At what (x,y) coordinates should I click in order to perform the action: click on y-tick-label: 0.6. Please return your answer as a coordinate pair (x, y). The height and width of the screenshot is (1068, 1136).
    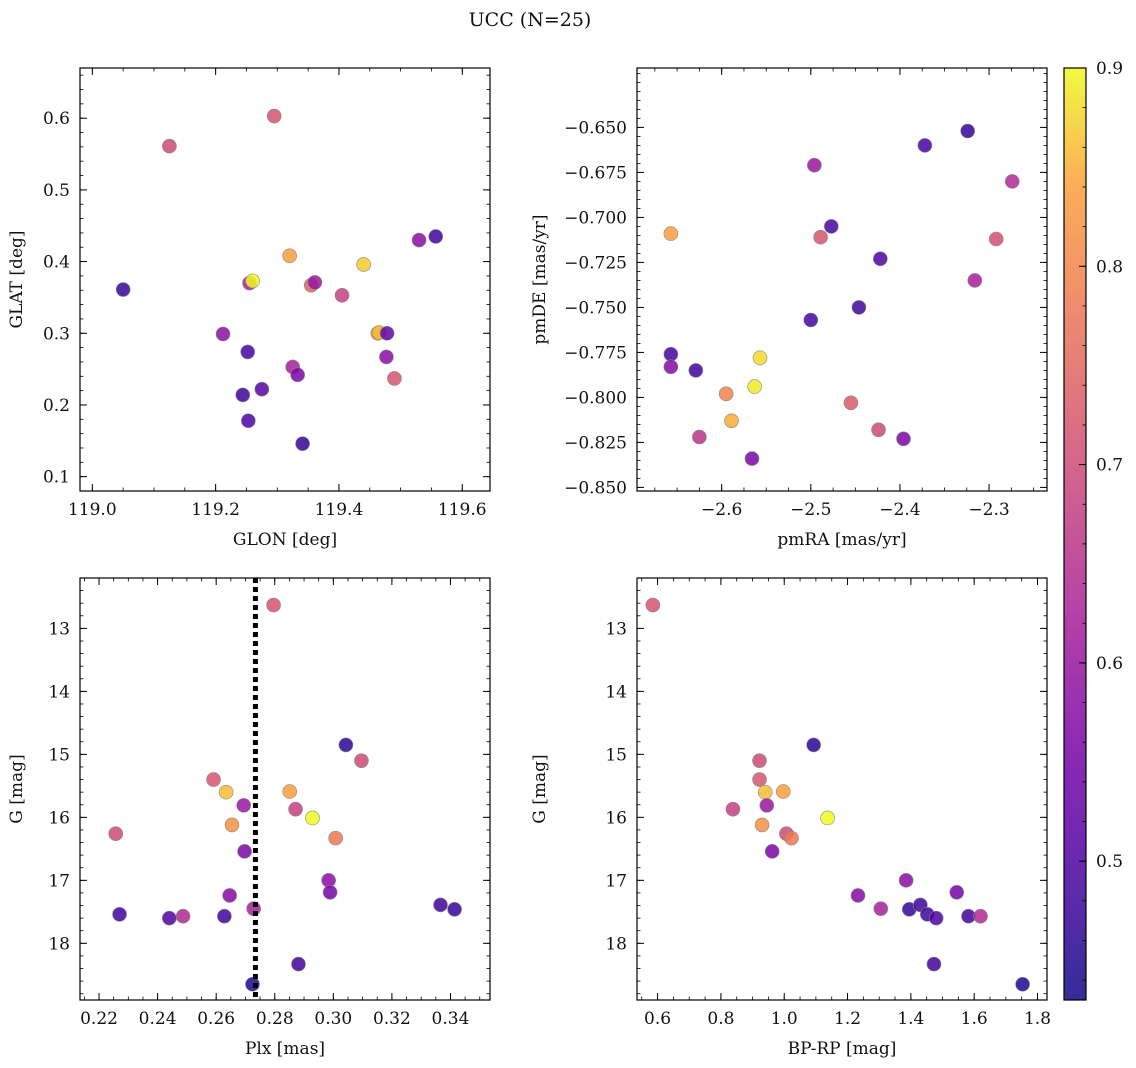
    Looking at the image, I should click on (56, 119).